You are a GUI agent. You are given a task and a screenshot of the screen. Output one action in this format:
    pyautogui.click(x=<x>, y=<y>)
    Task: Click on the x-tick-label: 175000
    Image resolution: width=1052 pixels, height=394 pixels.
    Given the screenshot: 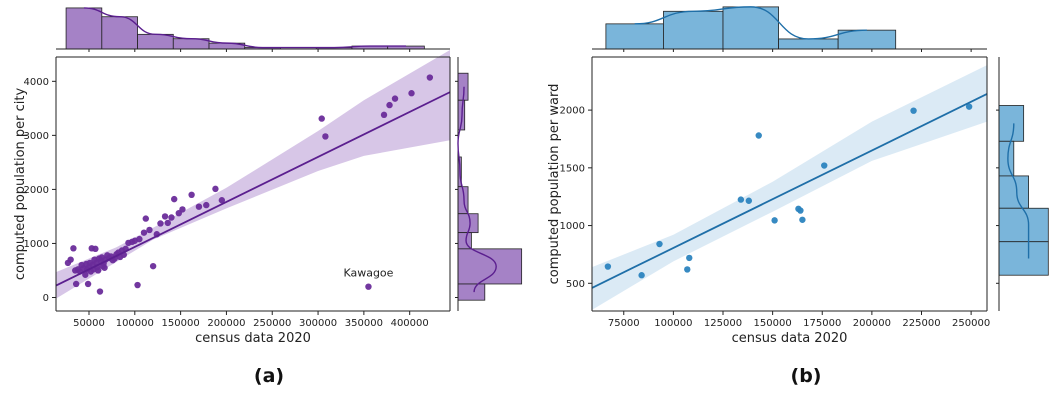 What is the action you would take?
    pyautogui.click(x=822, y=323)
    